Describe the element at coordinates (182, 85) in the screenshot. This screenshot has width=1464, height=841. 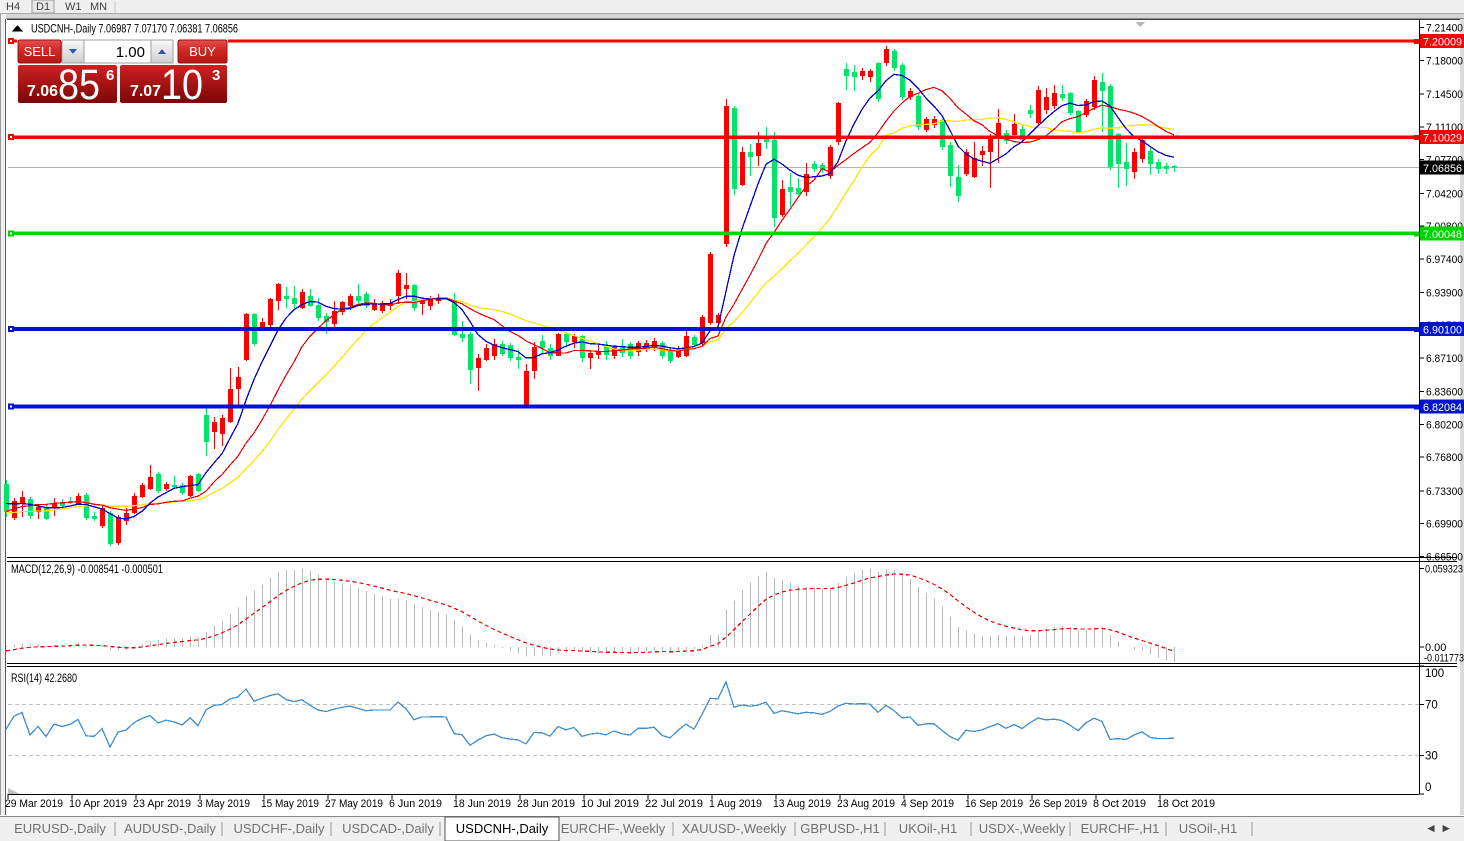
I see `svg-text: 10` at that location.